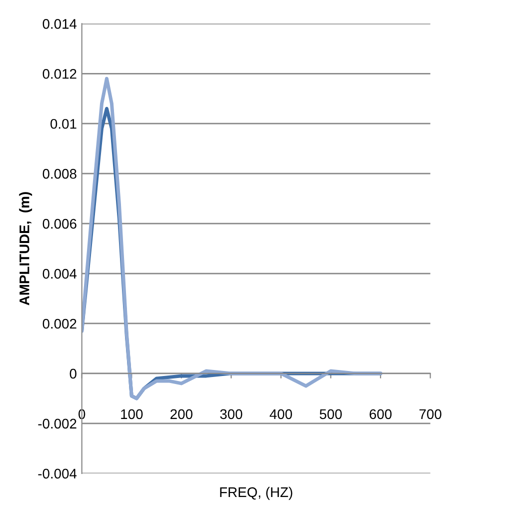 The width and height of the screenshot is (528, 526). Describe the element at coordinates (59, 323) in the screenshot. I see `y-tick-label: 0.002` at that location.